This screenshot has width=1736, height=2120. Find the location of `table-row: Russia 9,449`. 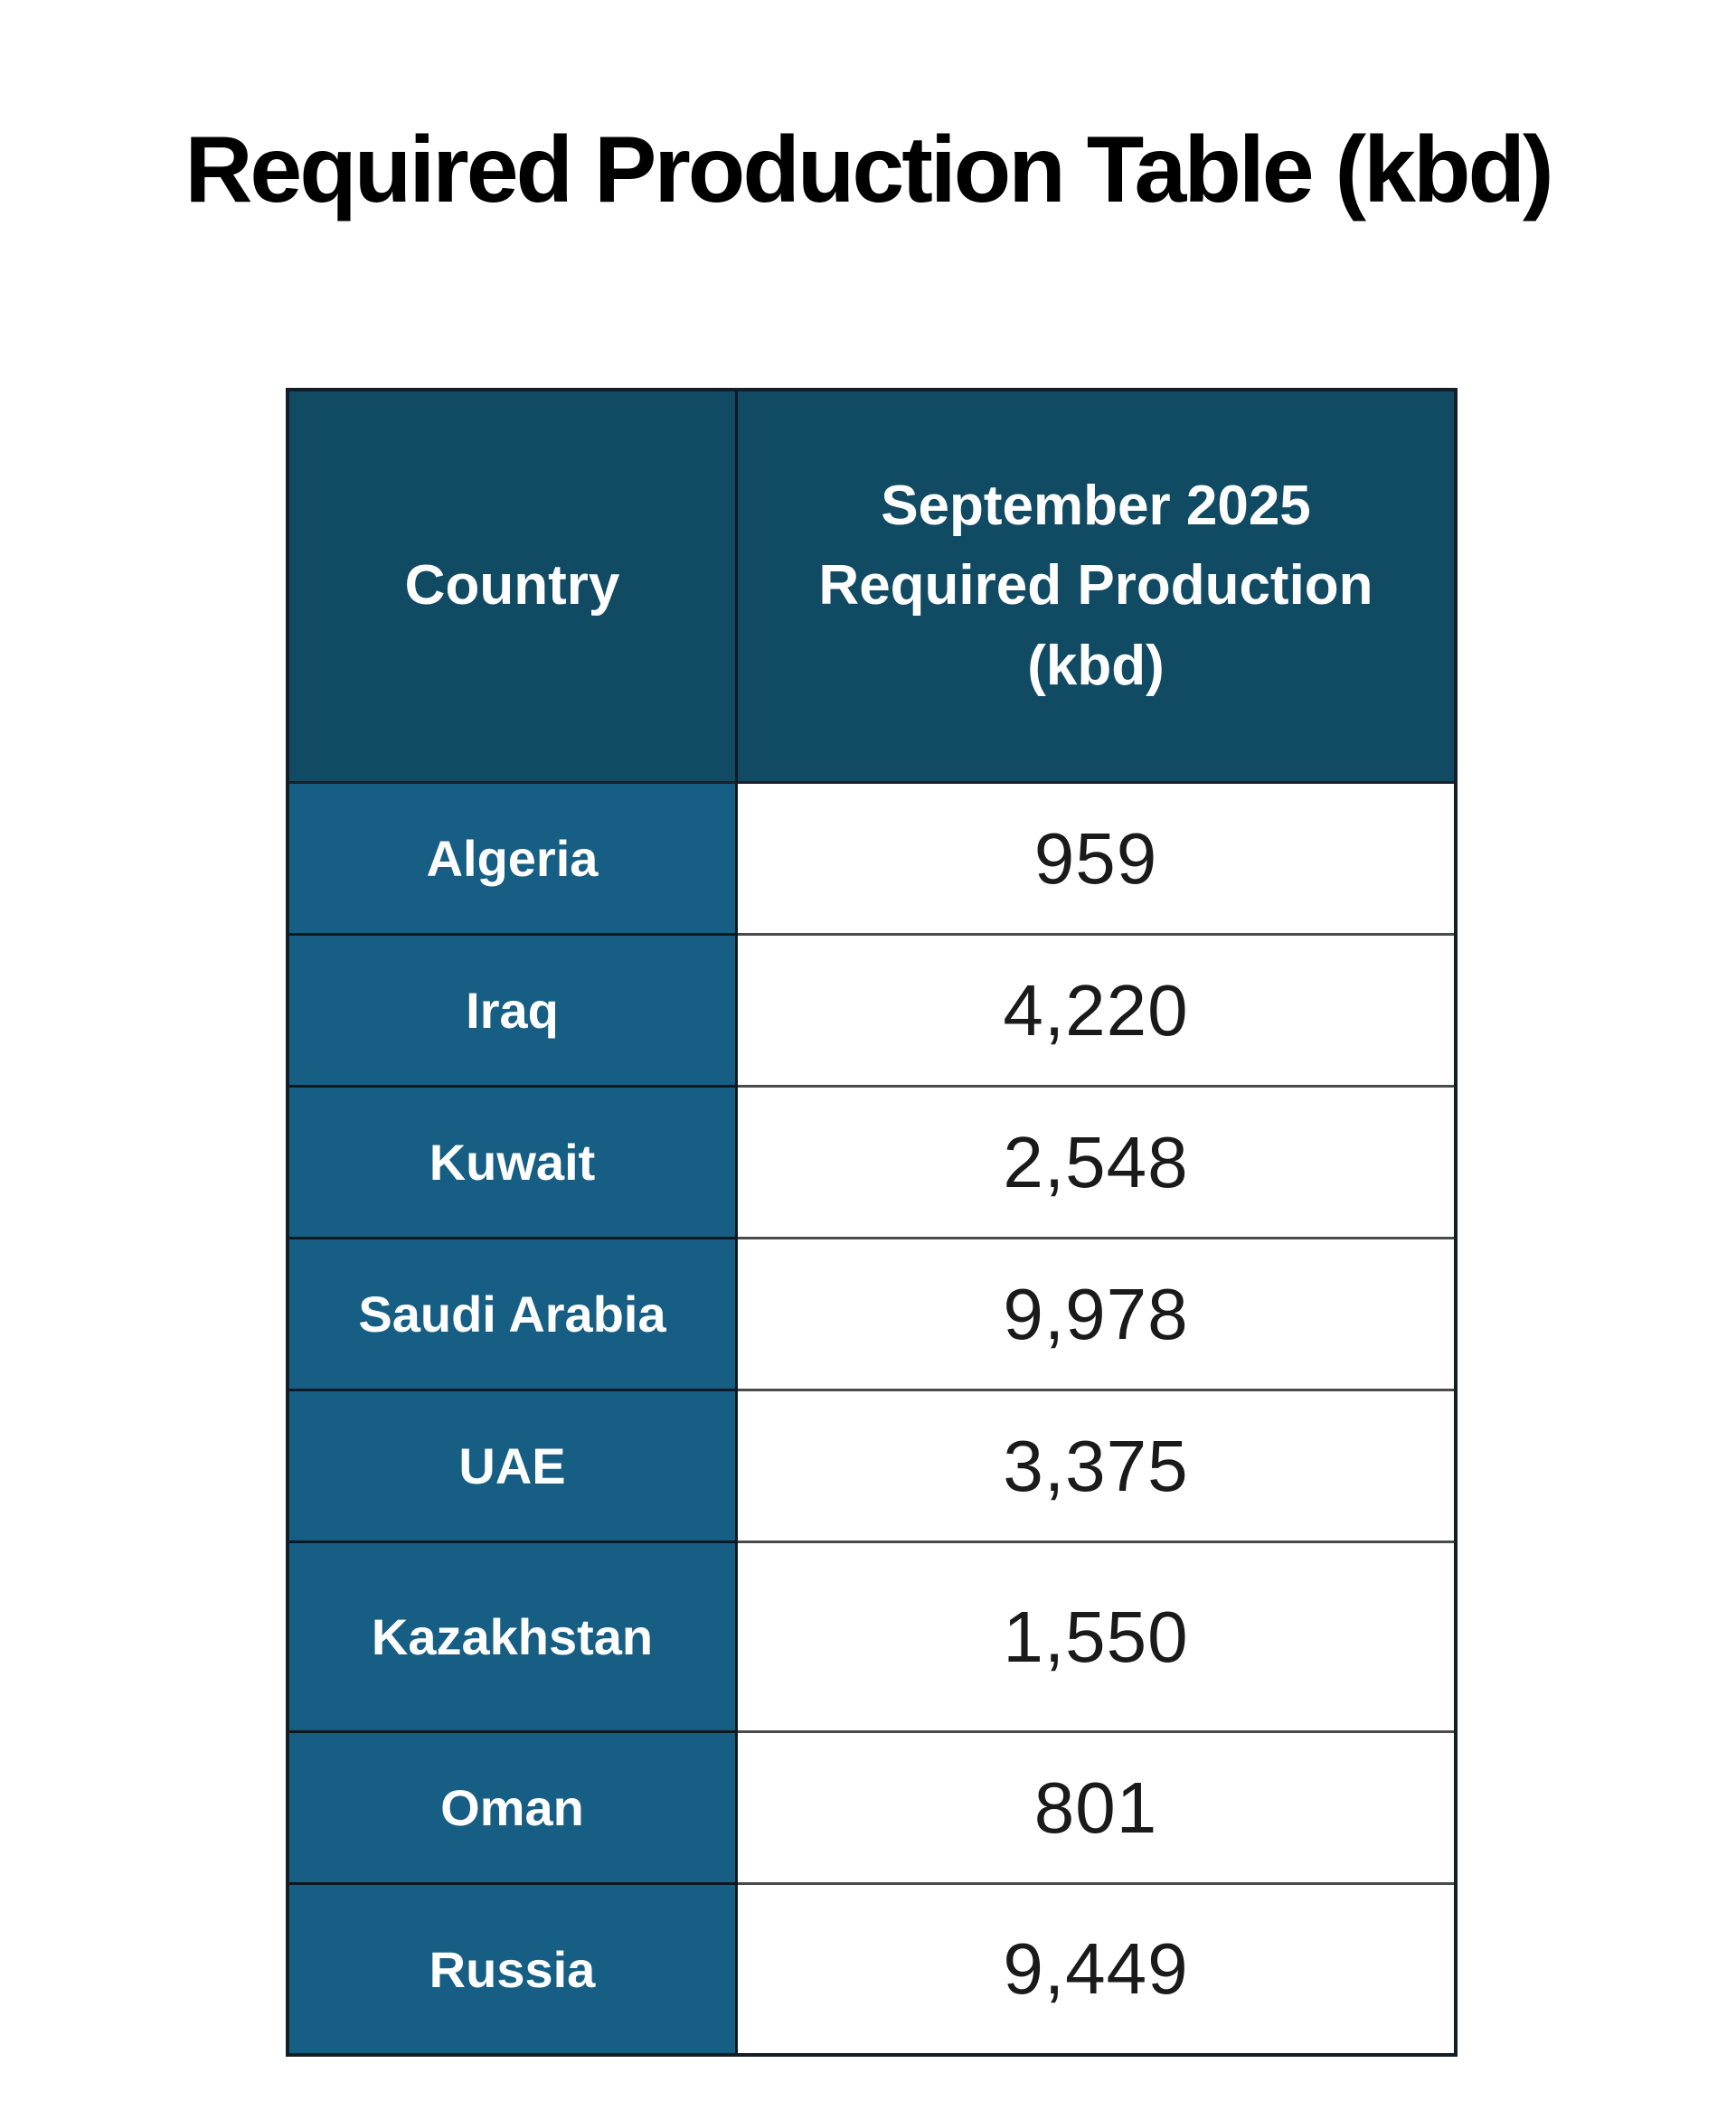

table-row: Russia 9,449 is located at coordinates (872, 1969).